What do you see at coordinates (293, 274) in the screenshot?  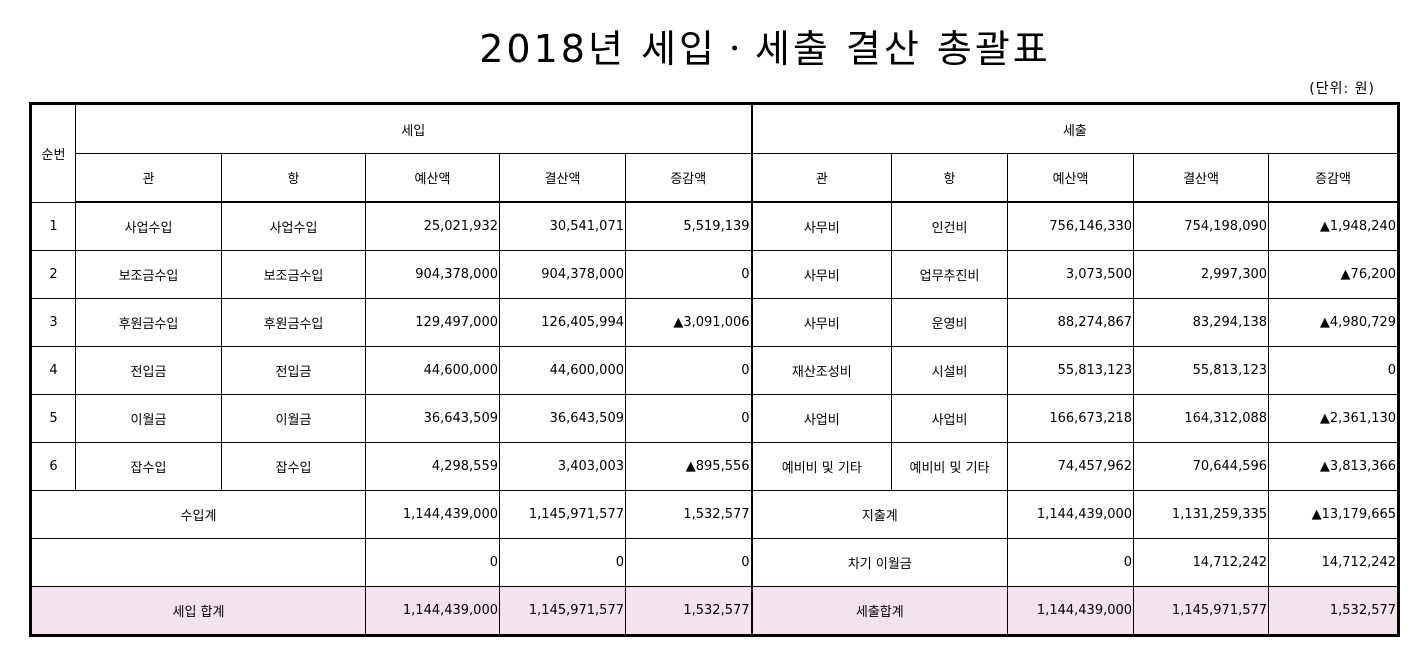 I see `revenue-hang: 보조금수입` at bounding box center [293, 274].